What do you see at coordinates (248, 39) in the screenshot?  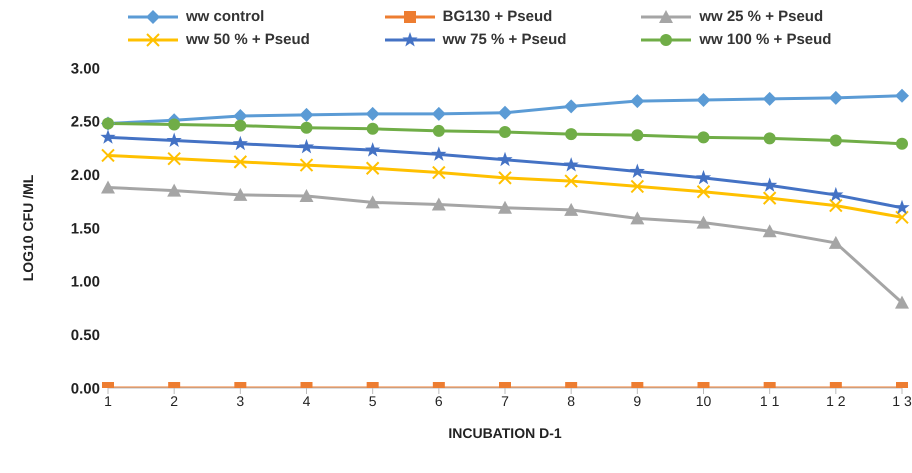 I see `legend-label: ww 50 % + Pseud` at bounding box center [248, 39].